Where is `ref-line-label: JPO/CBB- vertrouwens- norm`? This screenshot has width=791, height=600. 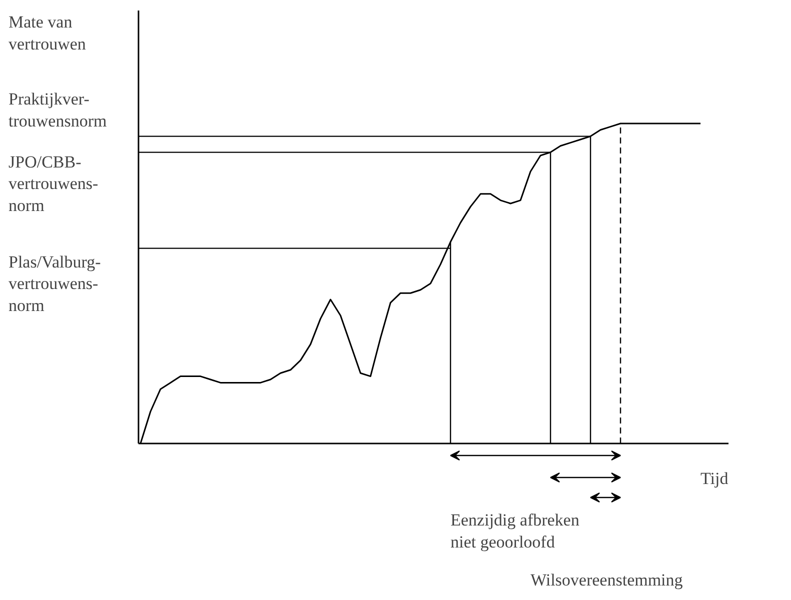
ref-line-label: JPO/CBB- vertrouwens- norm is located at coordinates (53, 183).